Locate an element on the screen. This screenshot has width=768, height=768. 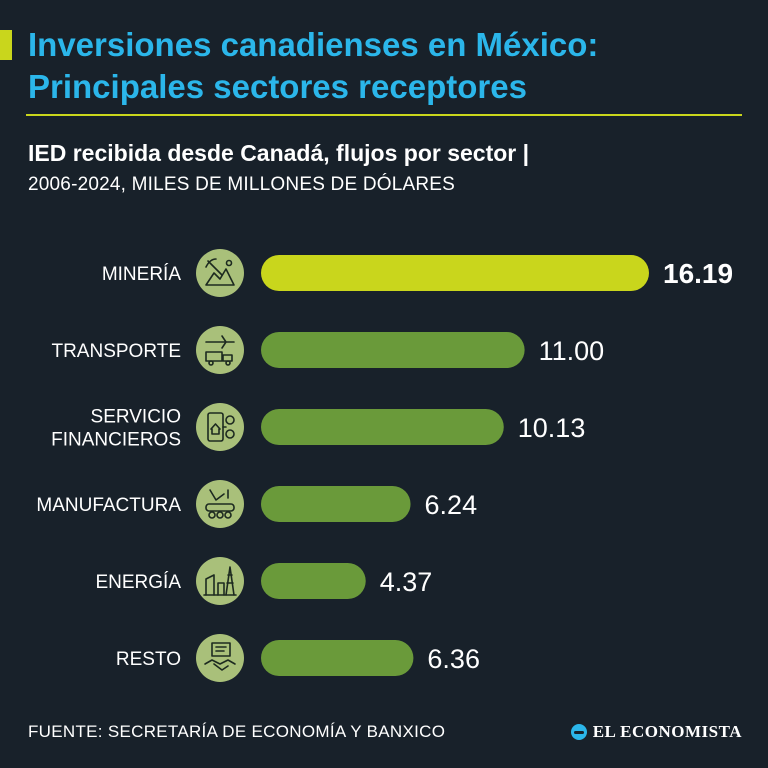
value-label: 4.37 is located at coordinates (406, 582).